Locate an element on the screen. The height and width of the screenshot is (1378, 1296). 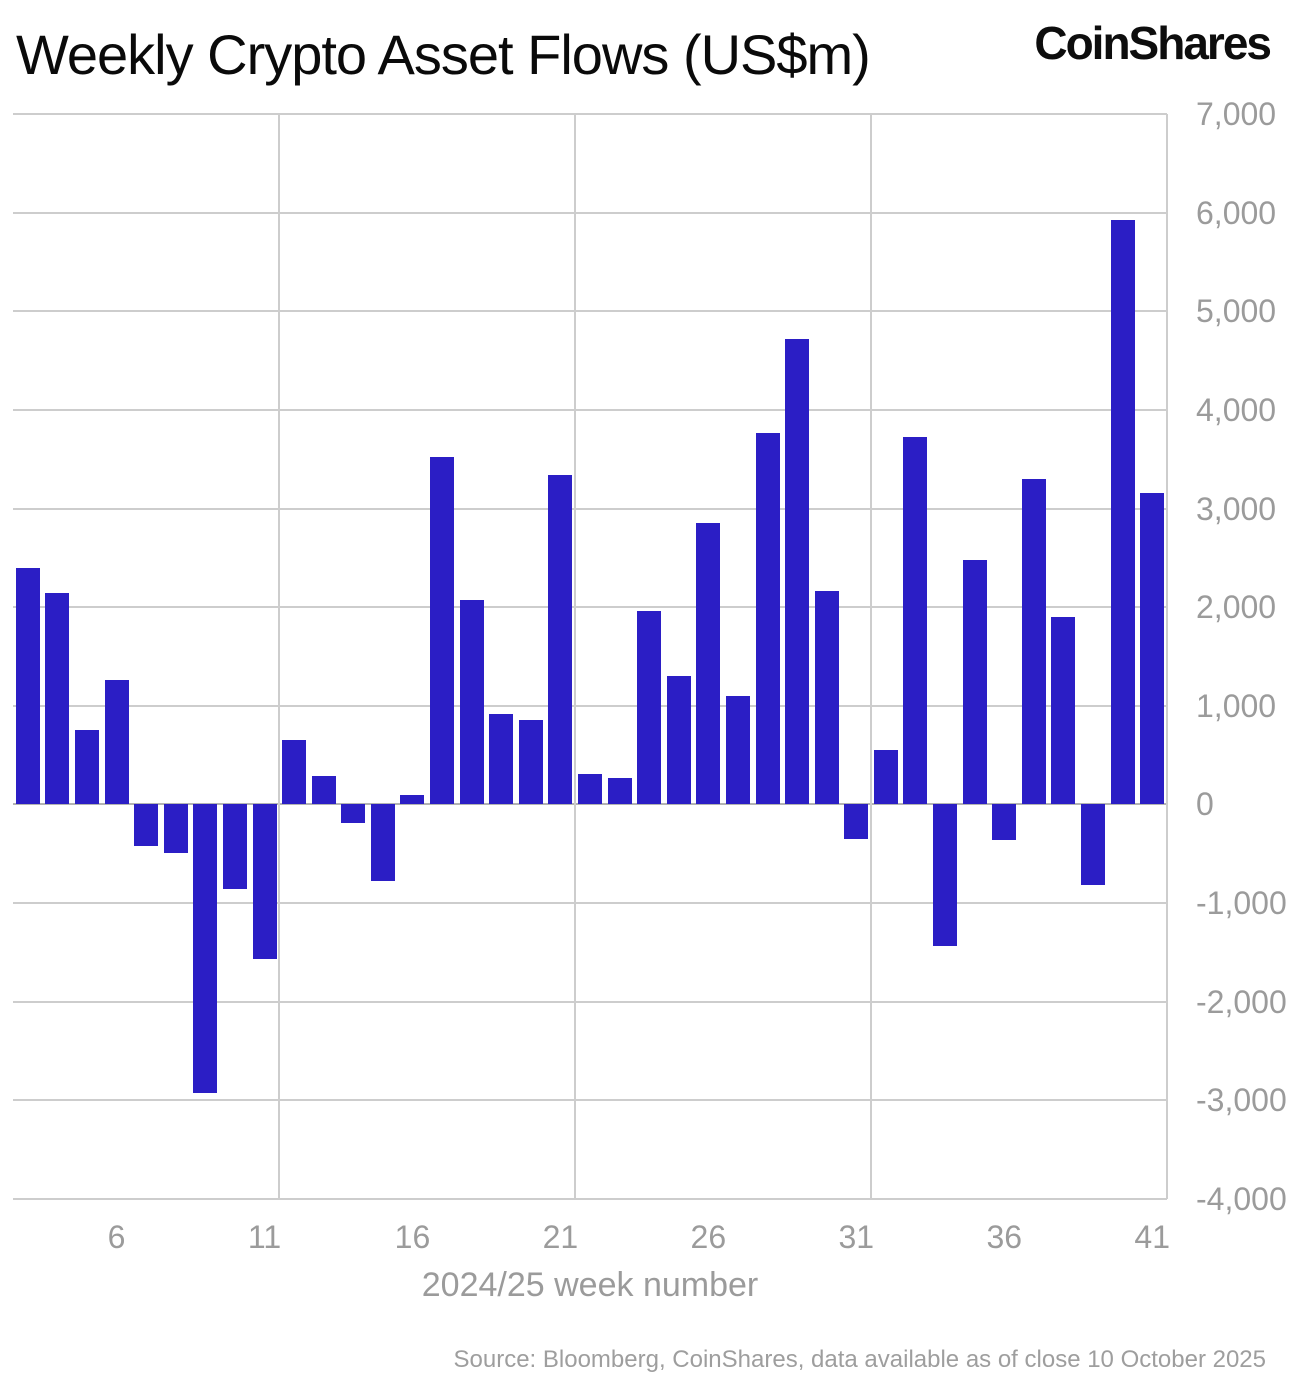
y-tick-label: 6,000 is located at coordinates (1236, 212).